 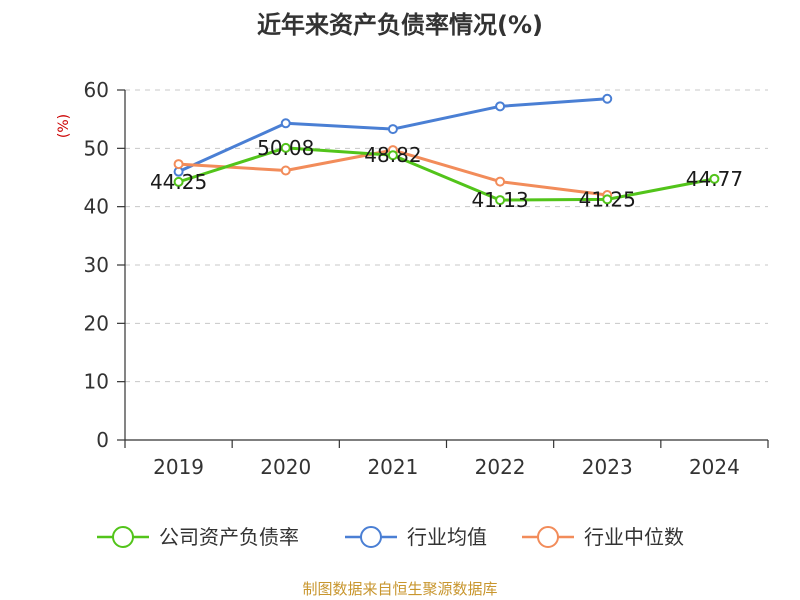 What do you see at coordinates (400, 25) in the screenshot?
I see `chart-title: 近年来资产负债率情况(%)` at bounding box center [400, 25].